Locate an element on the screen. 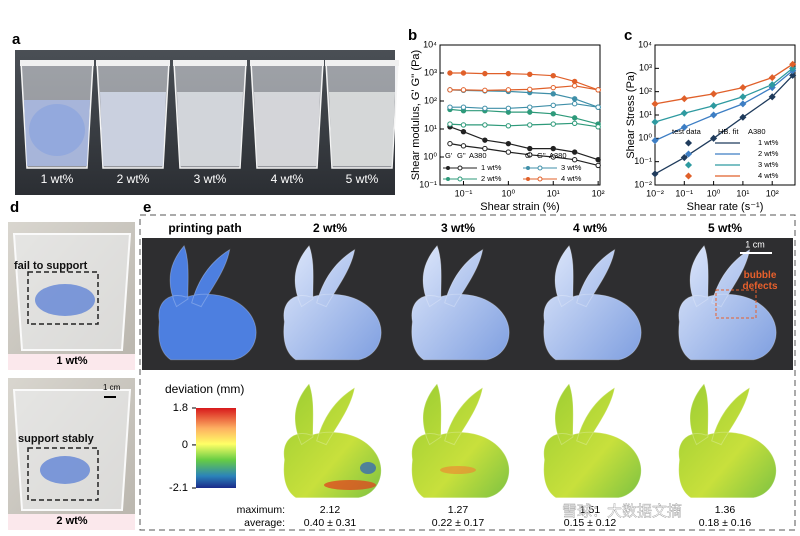 The image size is (800, 536). panel-letter: c is located at coordinates (628, 35).